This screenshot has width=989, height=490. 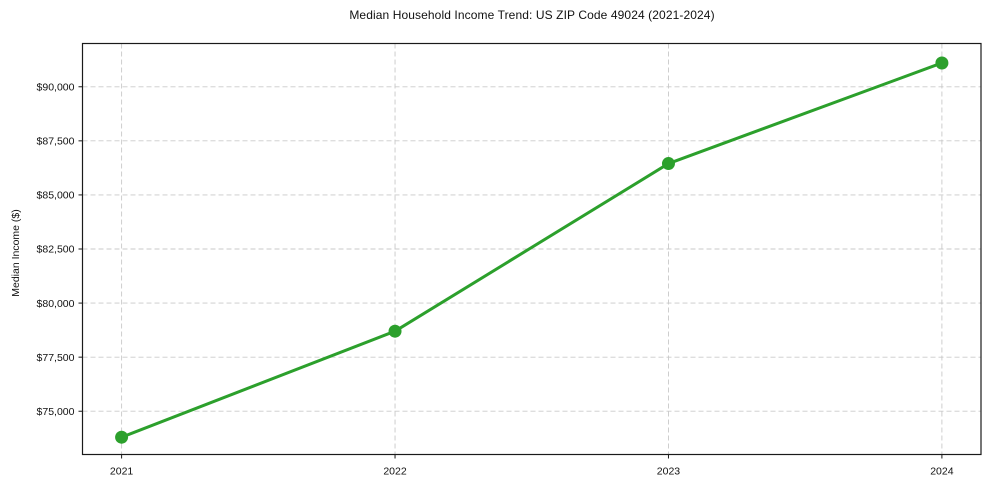 What do you see at coordinates (669, 472) in the screenshot?
I see `x-tick-label: 2023` at bounding box center [669, 472].